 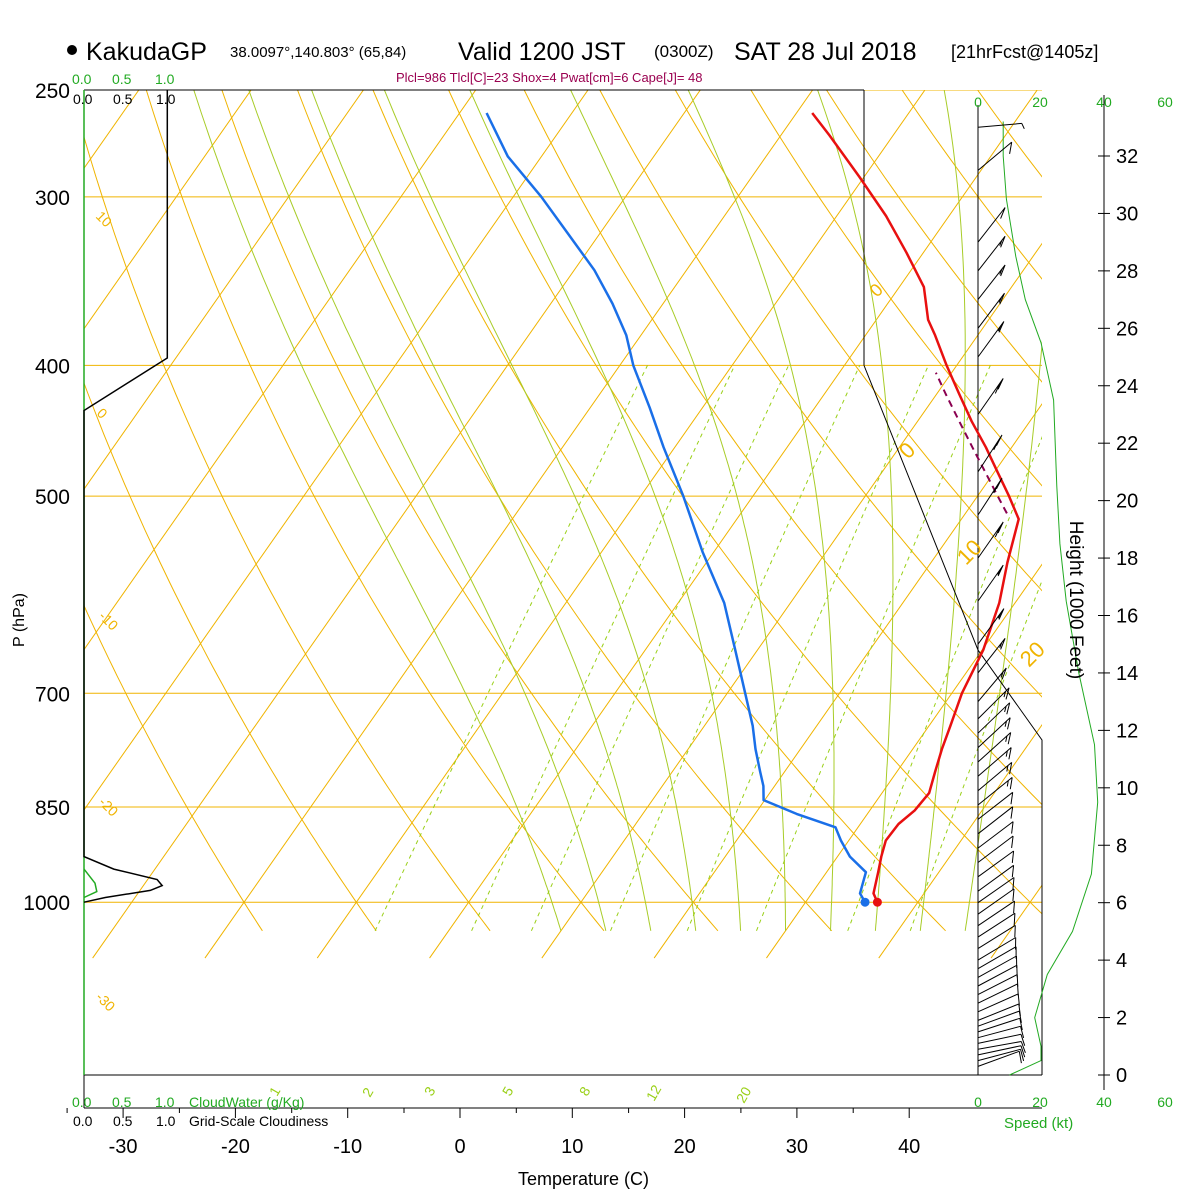 What do you see at coordinates (1127, 731) in the screenshot?
I see `height-tick-label: 12` at bounding box center [1127, 731].